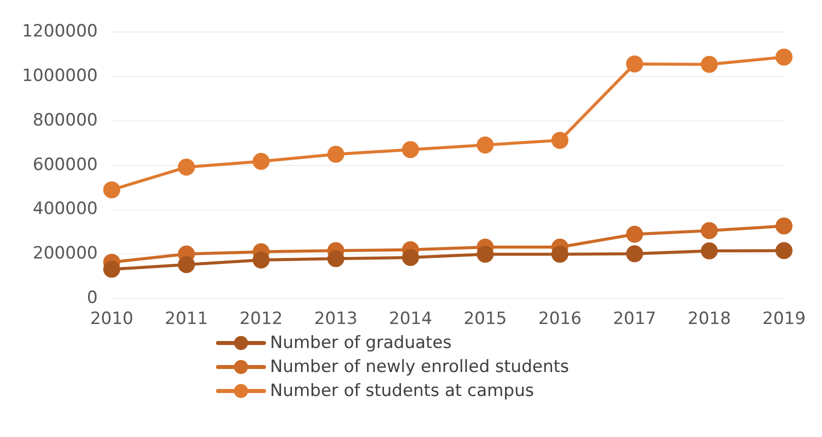 Image resolution: width=822 pixels, height=437 pixels. What do you see at coordinates (634, 319) in the screenshot?
I see `x-tick-label: 2017` at bounding box center [634, 319].